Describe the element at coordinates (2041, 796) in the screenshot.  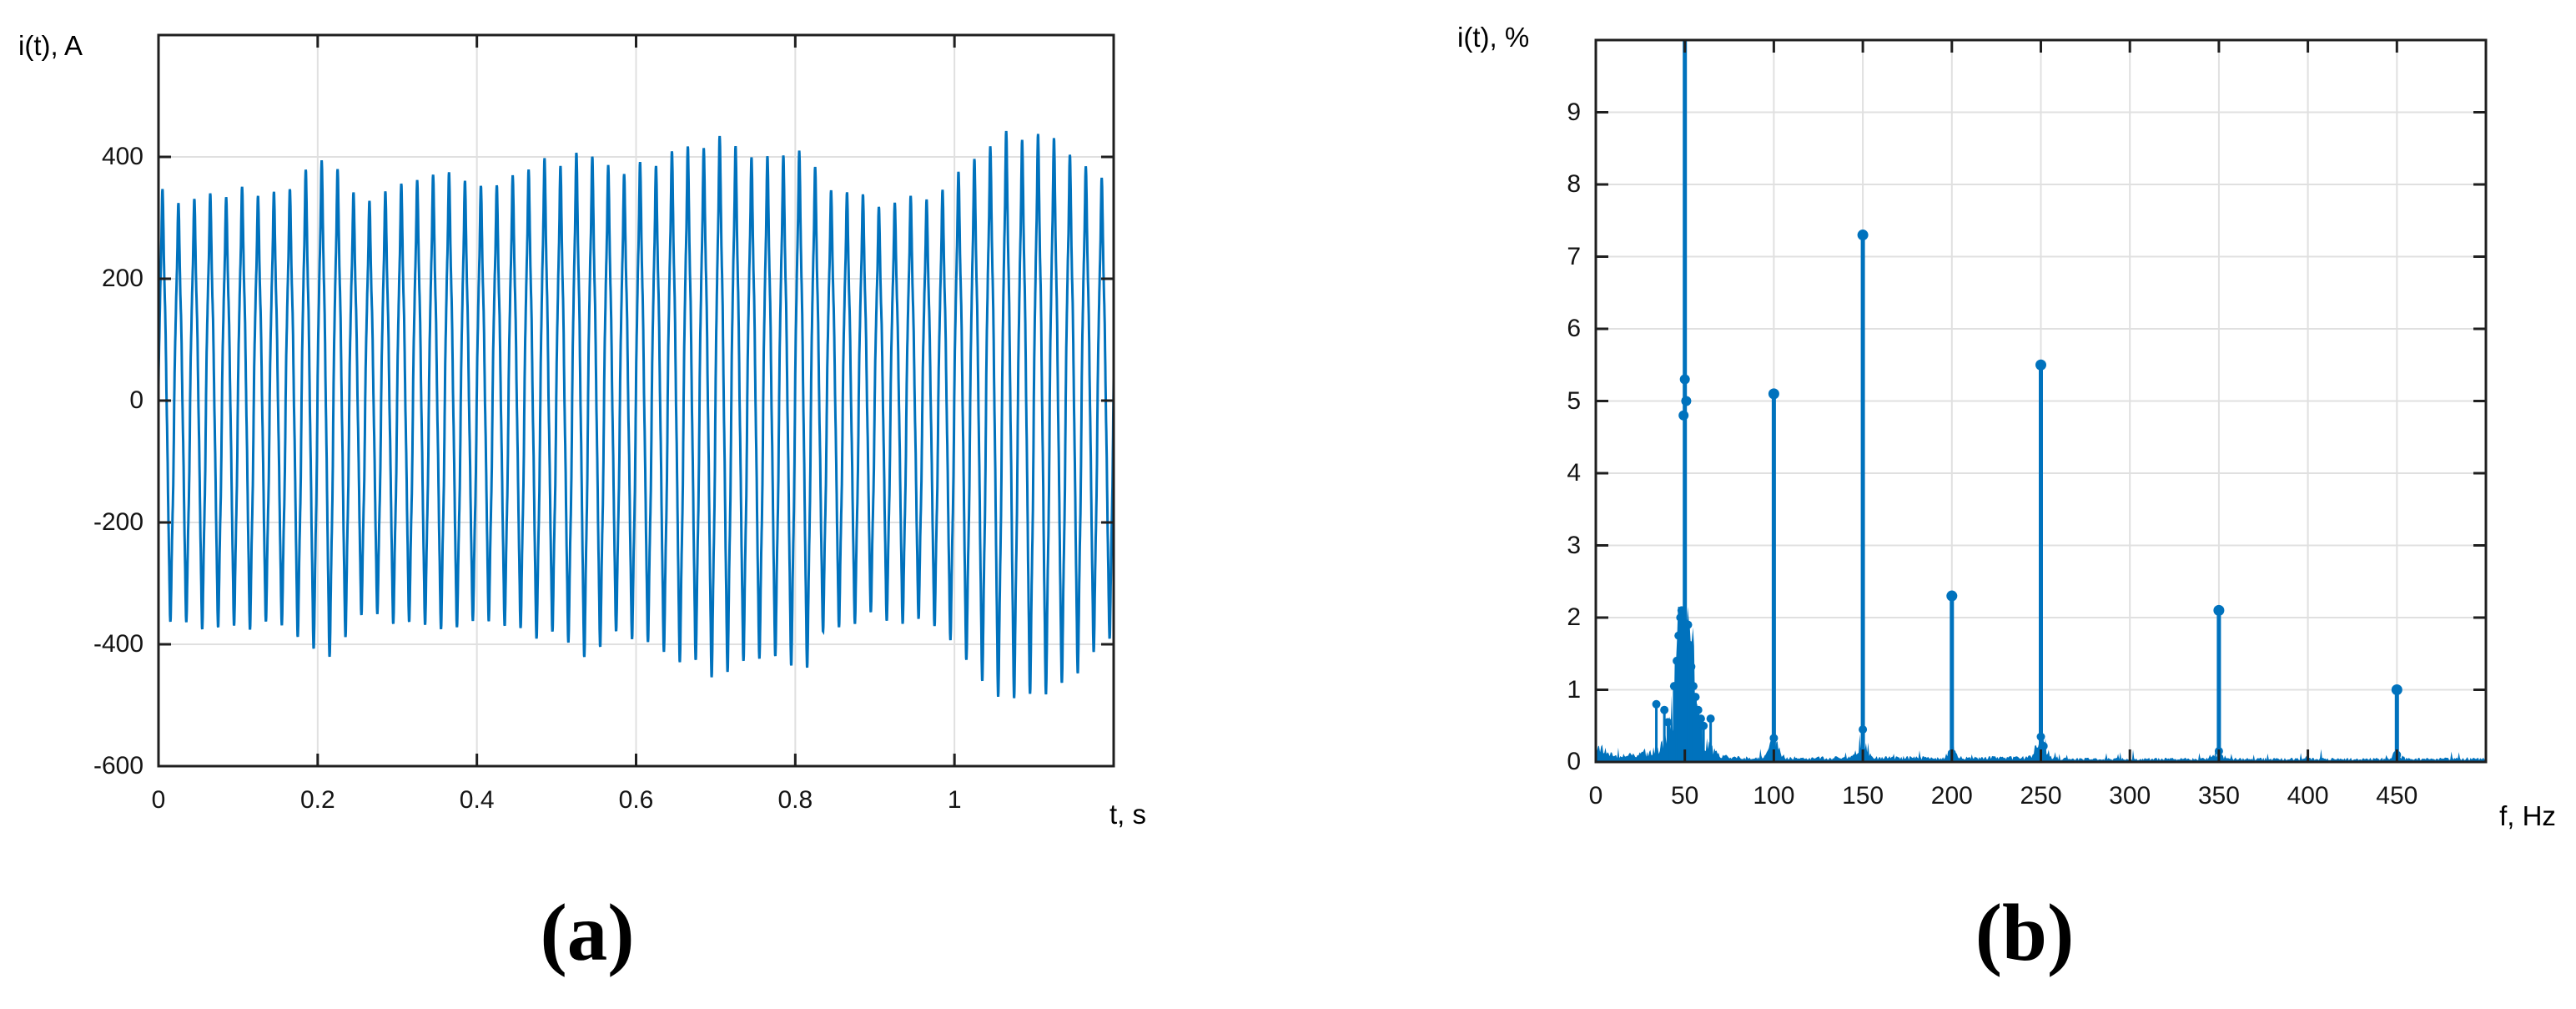
I see `x-tick-label-b: 250` at that location.